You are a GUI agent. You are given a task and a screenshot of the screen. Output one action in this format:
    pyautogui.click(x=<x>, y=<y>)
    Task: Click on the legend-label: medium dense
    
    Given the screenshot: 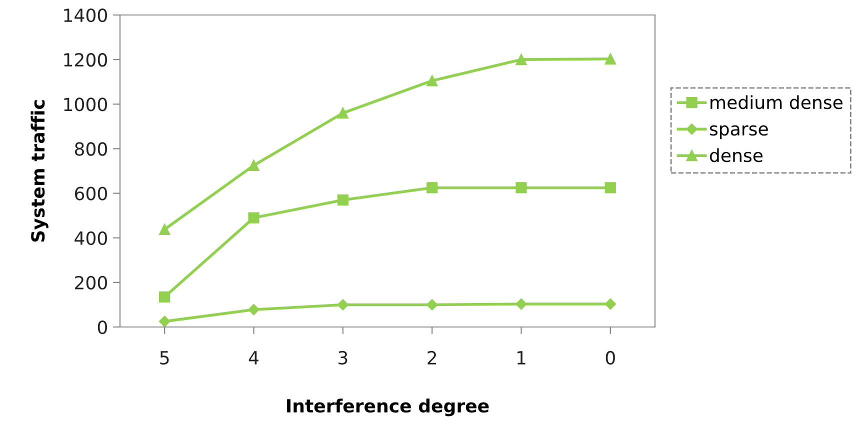 What is the action you would take?
    pyautogui.click(x=776, y=102)
    